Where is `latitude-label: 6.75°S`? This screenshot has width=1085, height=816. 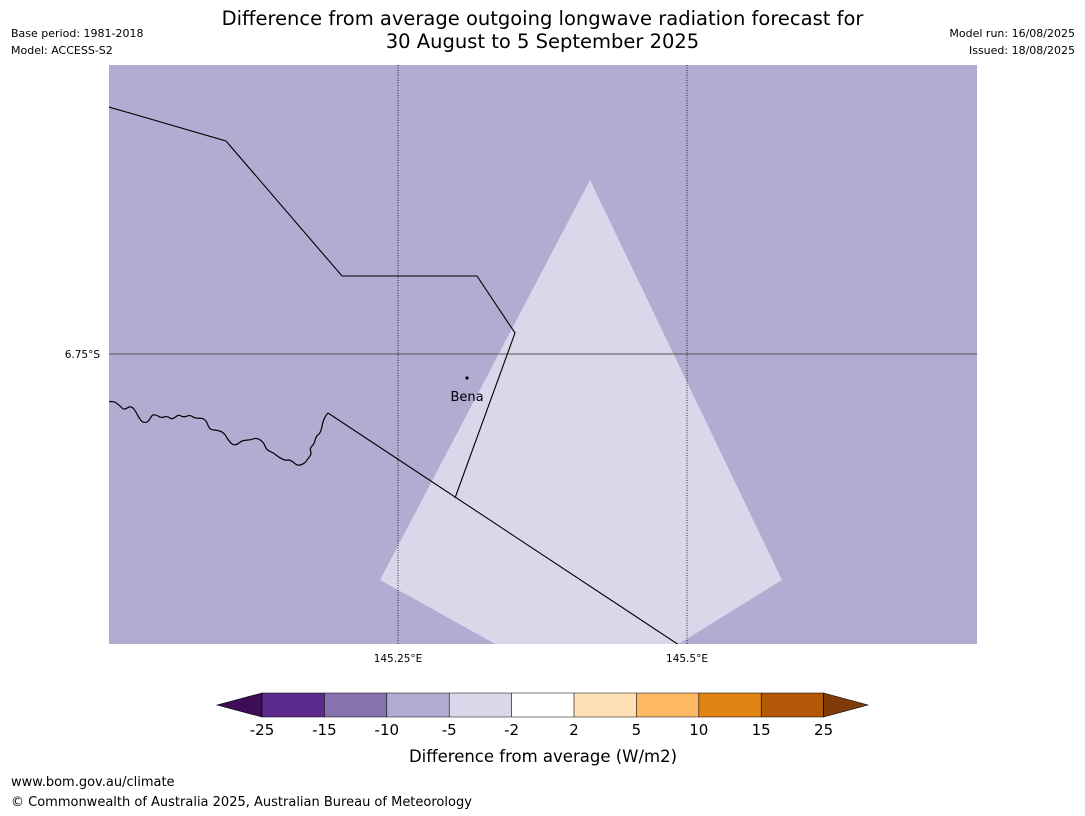 latitude-label: 6.75°S is located at coordinates (83, 355).